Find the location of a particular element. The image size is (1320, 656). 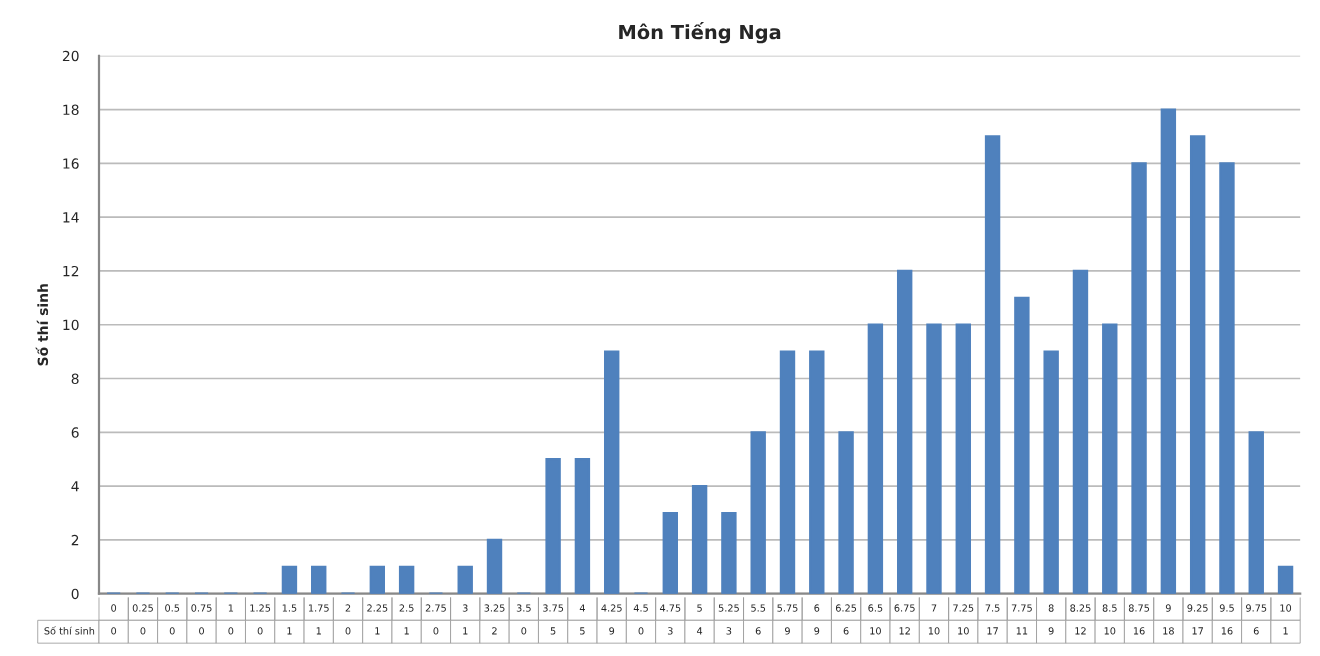

chart-title: Môn Tiếng Nga is located at coordinates (700, 33).